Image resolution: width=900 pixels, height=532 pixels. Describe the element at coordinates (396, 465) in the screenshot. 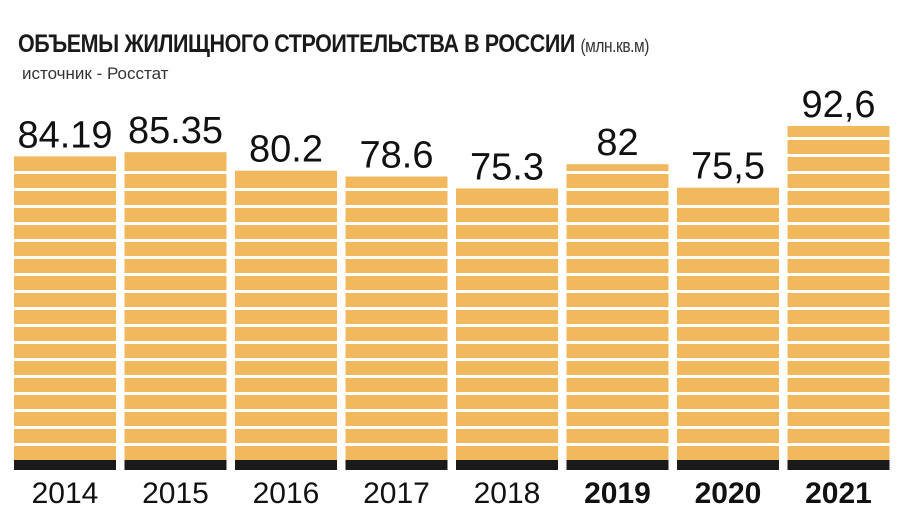

I see `bar-base-2017` at that location.